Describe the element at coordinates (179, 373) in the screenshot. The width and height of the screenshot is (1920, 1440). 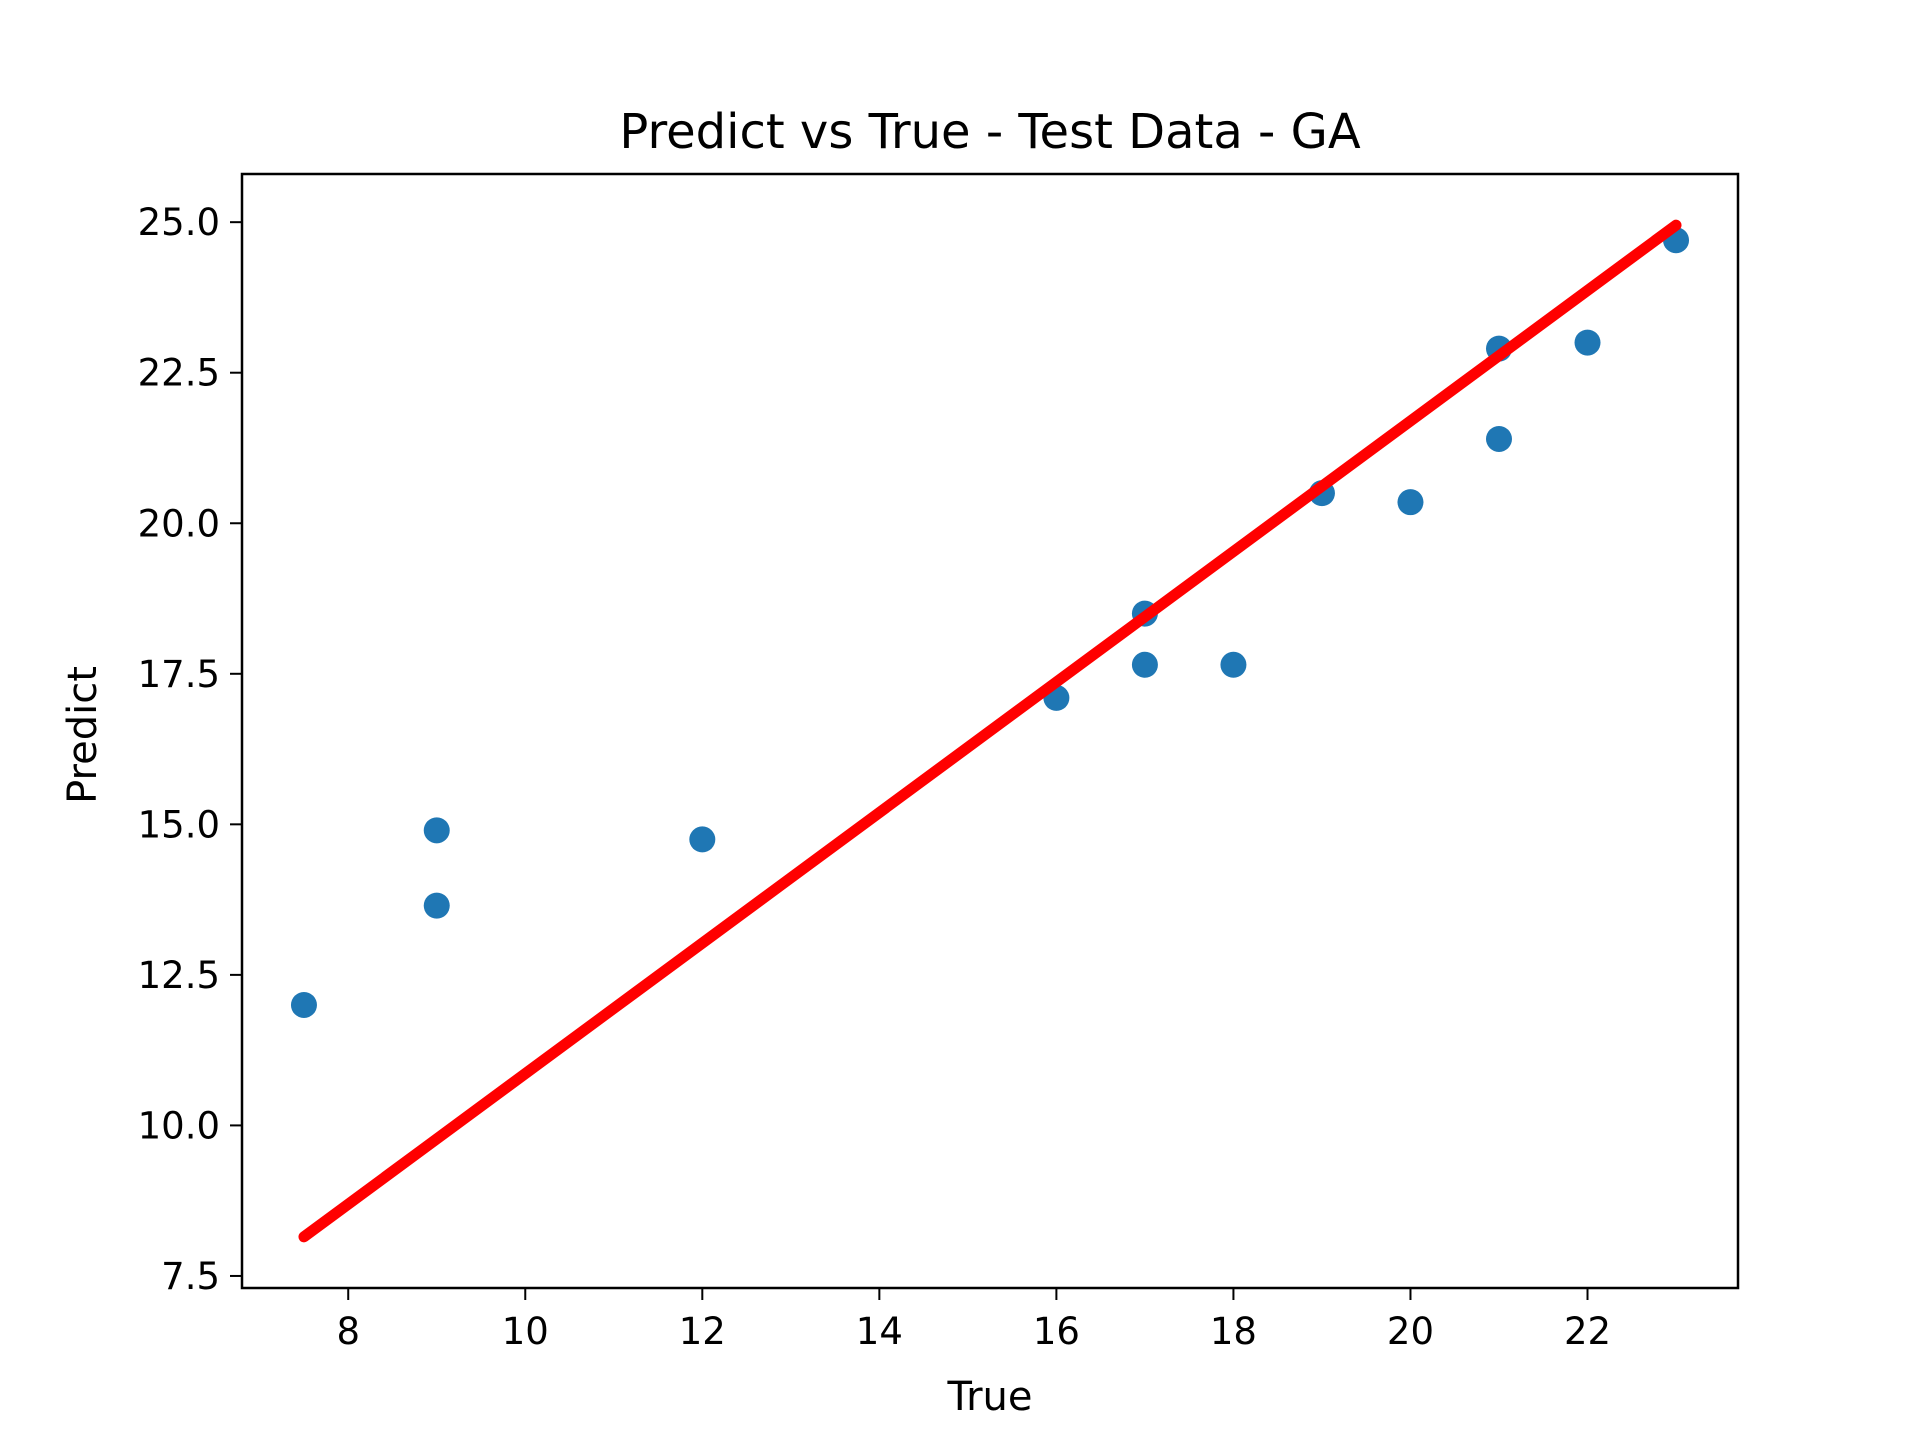
I see `y-tick-label: 22.5` at that location.